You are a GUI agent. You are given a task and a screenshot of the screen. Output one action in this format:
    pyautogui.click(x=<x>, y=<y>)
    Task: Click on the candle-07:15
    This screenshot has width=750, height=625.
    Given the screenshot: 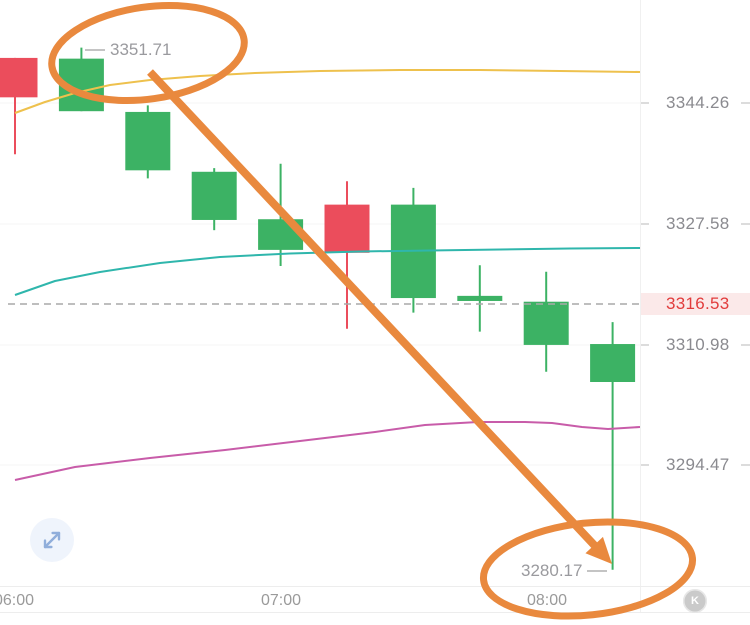 What is the action you would take?
    pyautogui.click(x=347, y=255)
    